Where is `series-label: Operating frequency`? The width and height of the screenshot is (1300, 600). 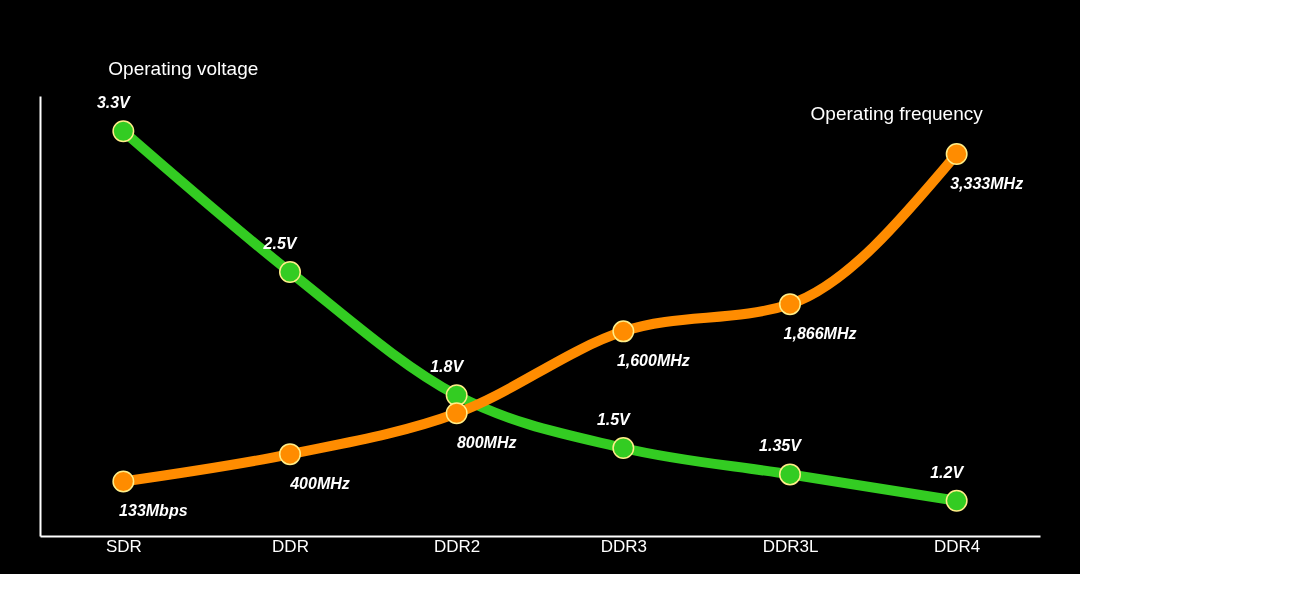 series-label: Operating frequency is located at coordinates (897, 114).